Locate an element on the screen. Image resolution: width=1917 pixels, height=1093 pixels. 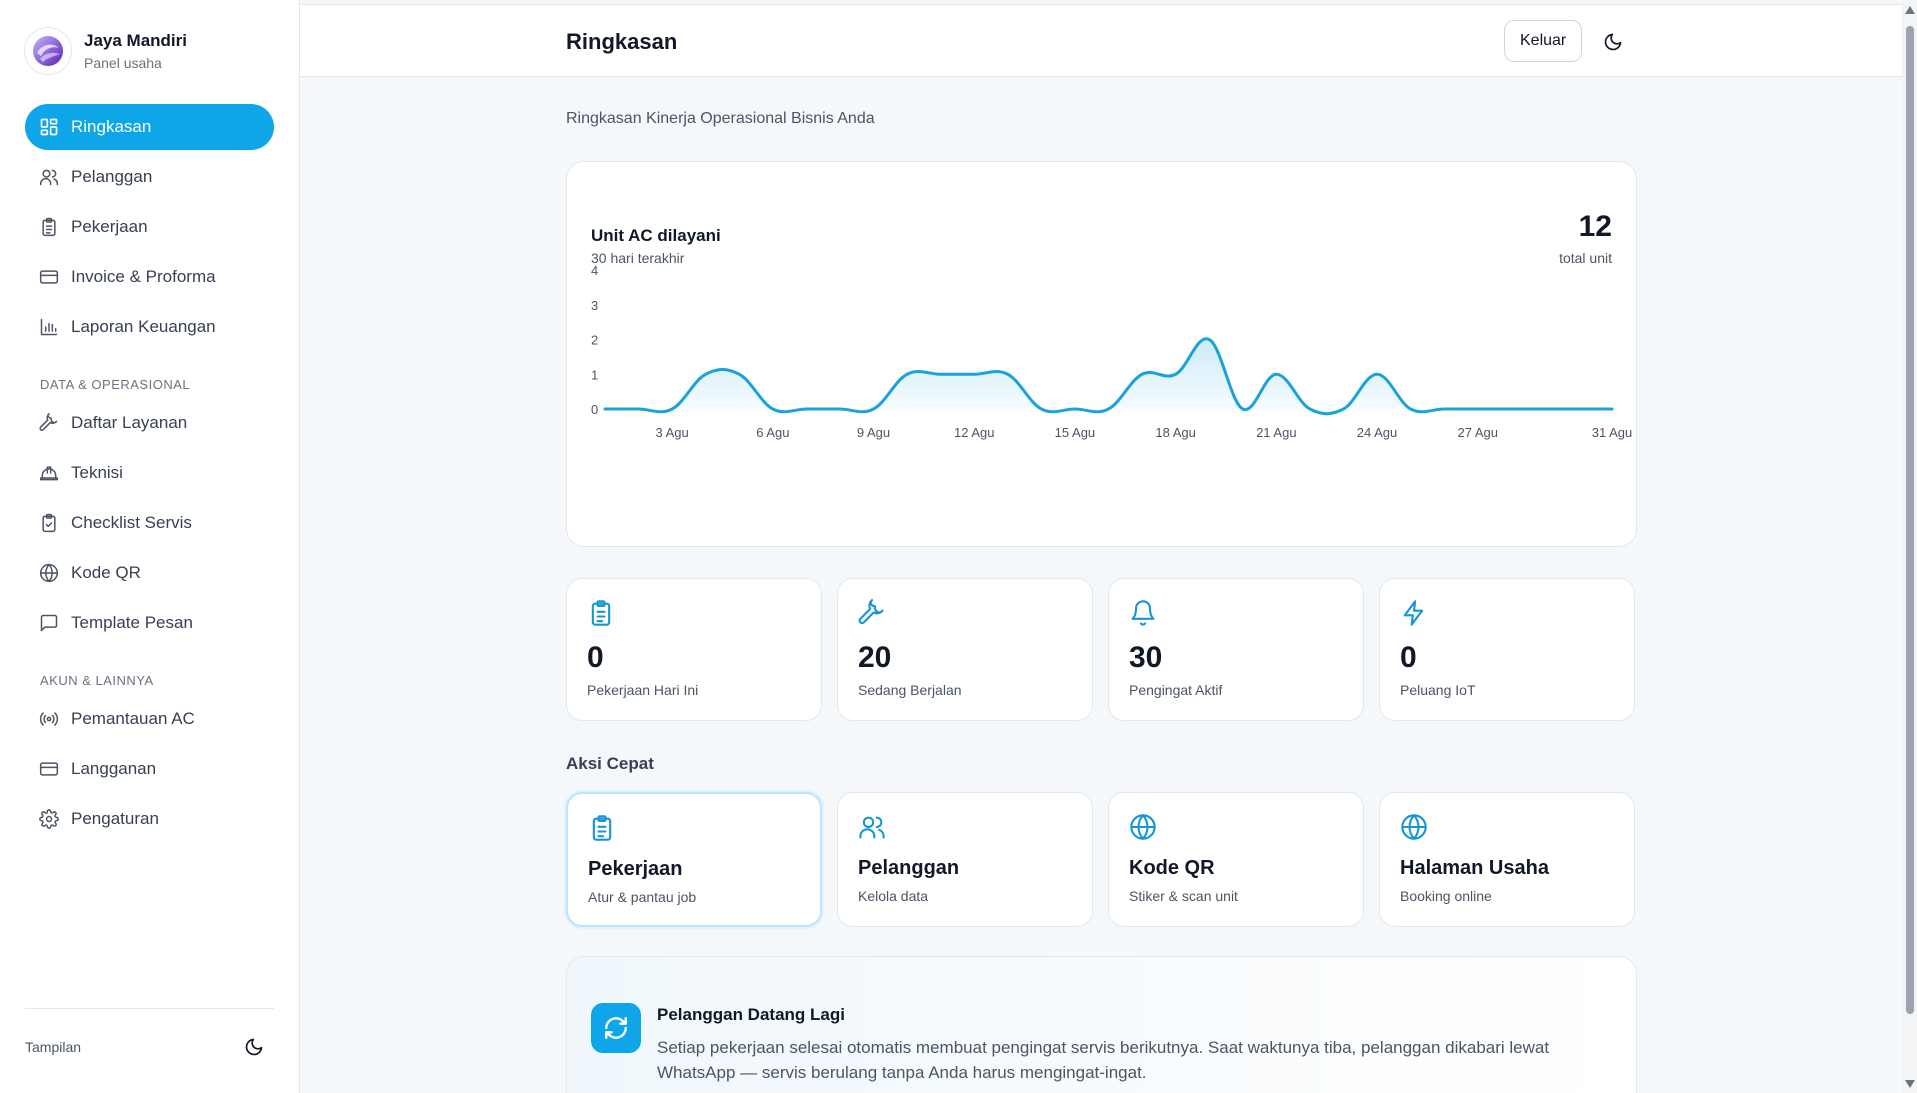
card-icon is located at coordinates (49, 769).